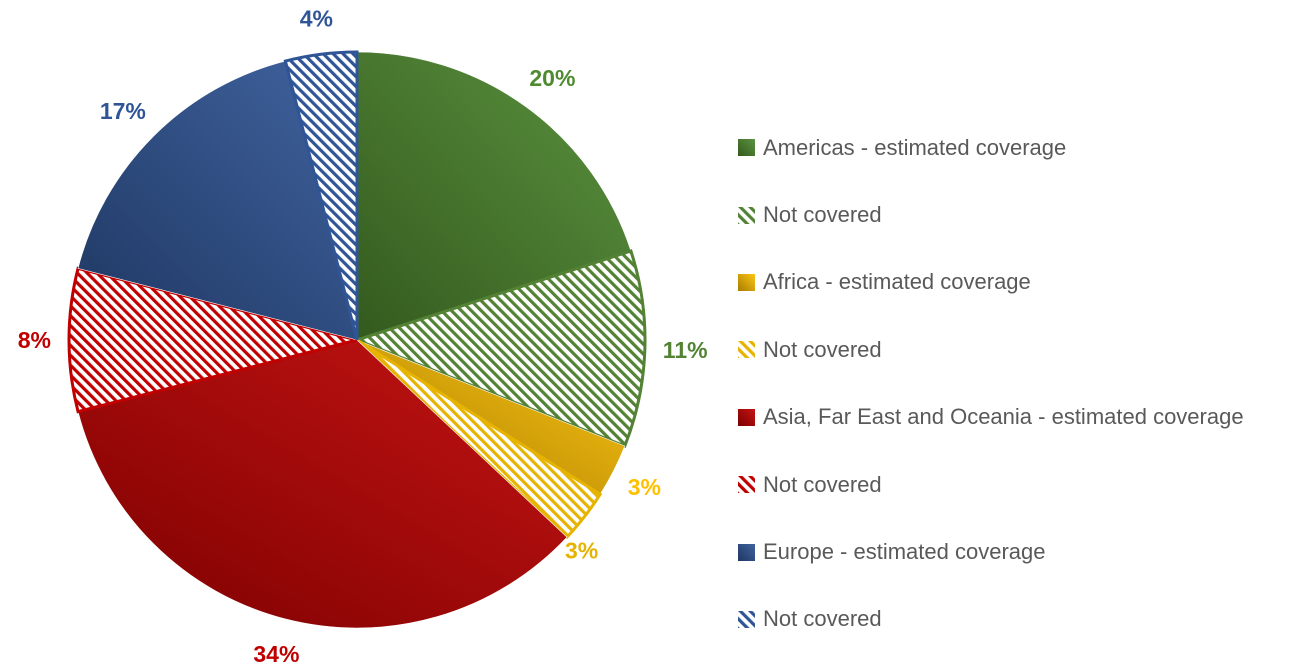 The image size is (1295, 670). I want to click on slice-label-8: 4%, so click(316, 19).